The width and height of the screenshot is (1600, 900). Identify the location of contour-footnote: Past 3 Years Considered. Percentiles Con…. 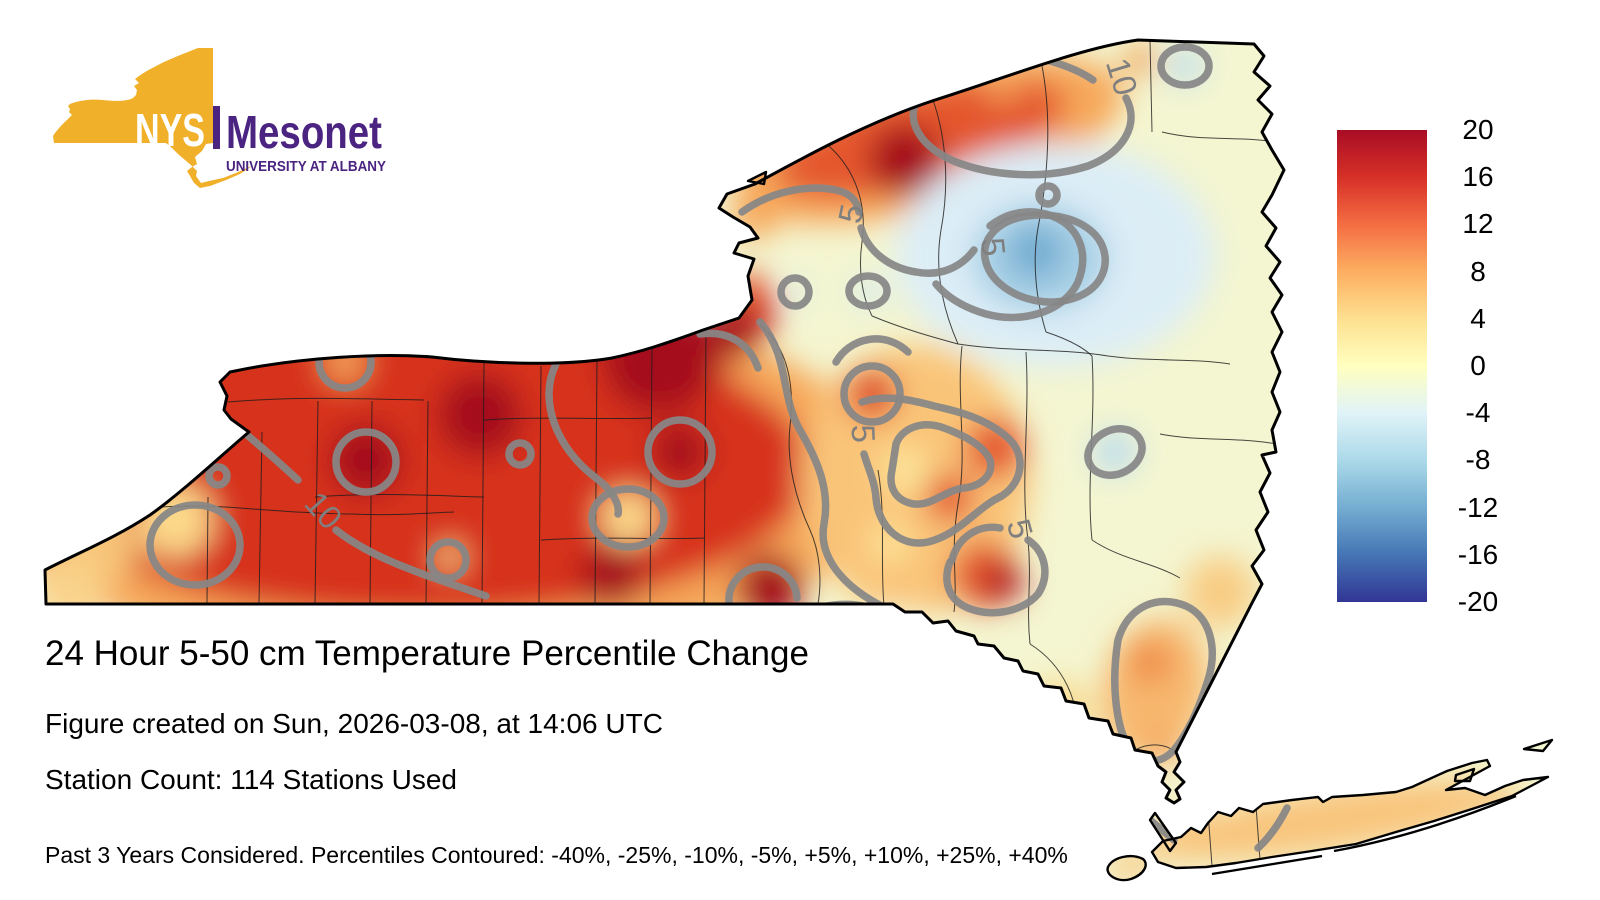
(556, 855).